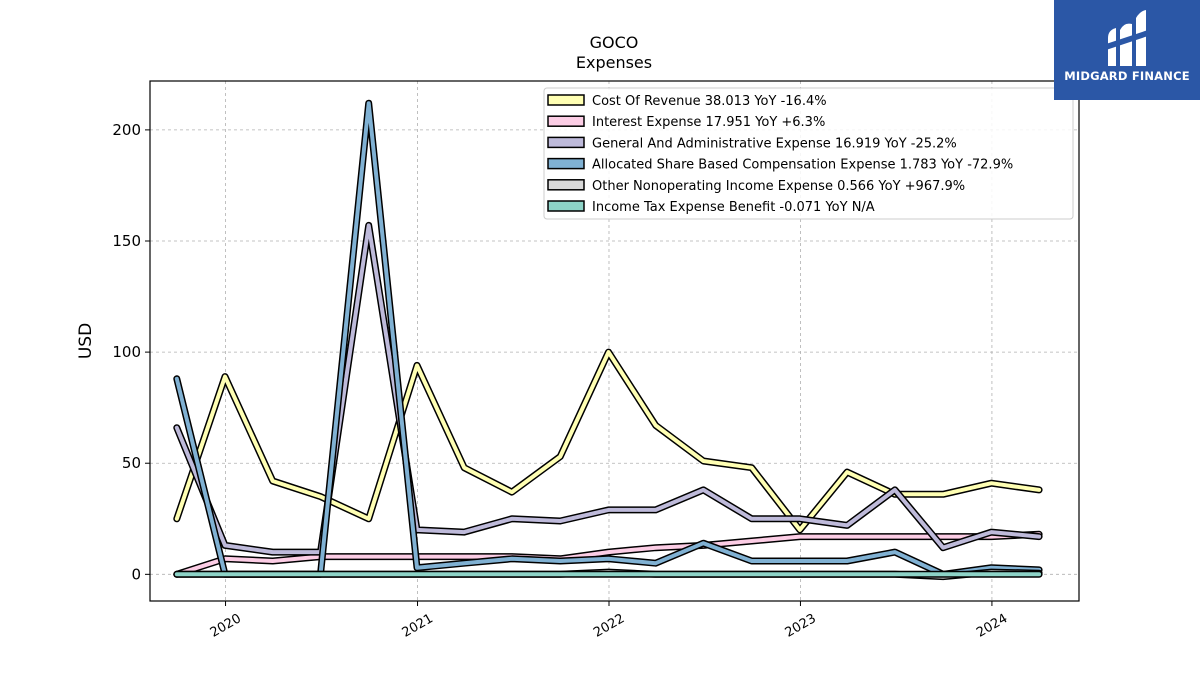 The width and height of the screenshot is (1200, 675). What do you see at coordinates (126, 241) in the screenshot?
I see `y-tick-label: 150` at bounding box center [126, 241].